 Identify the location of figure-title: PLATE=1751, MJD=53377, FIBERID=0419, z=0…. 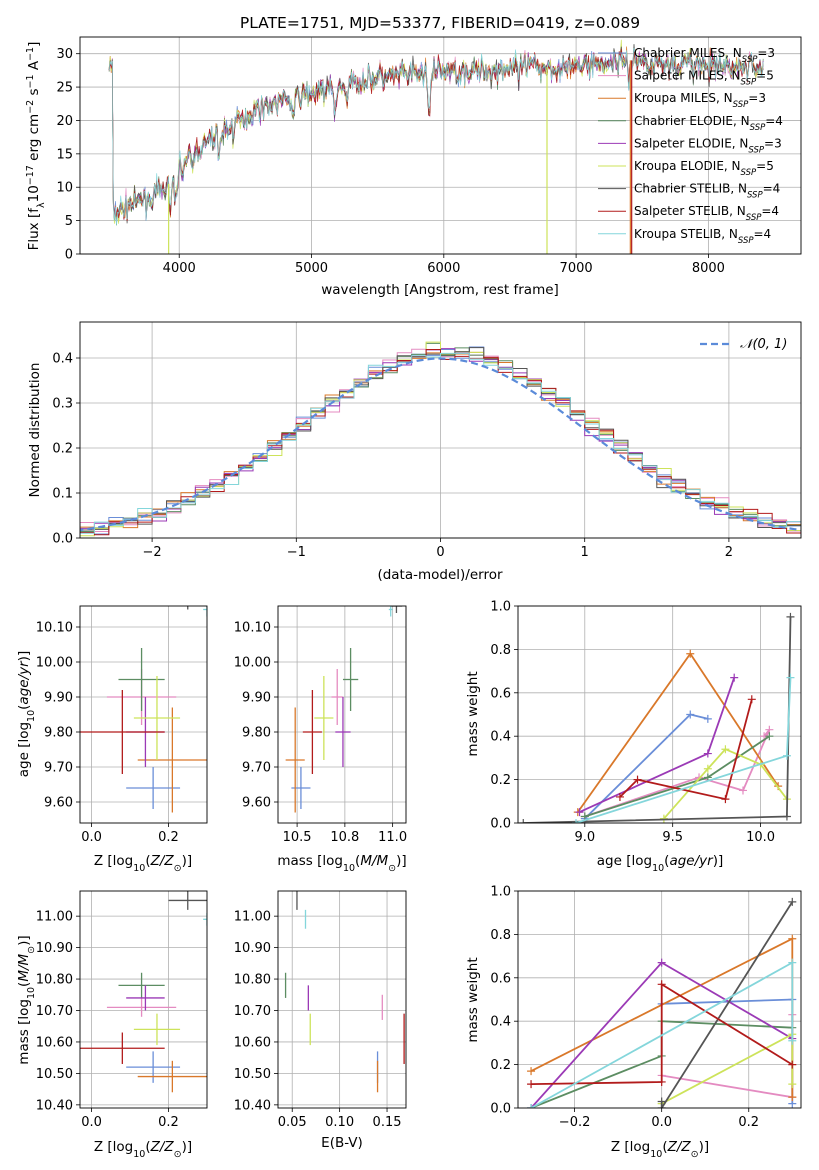
(440, 23).